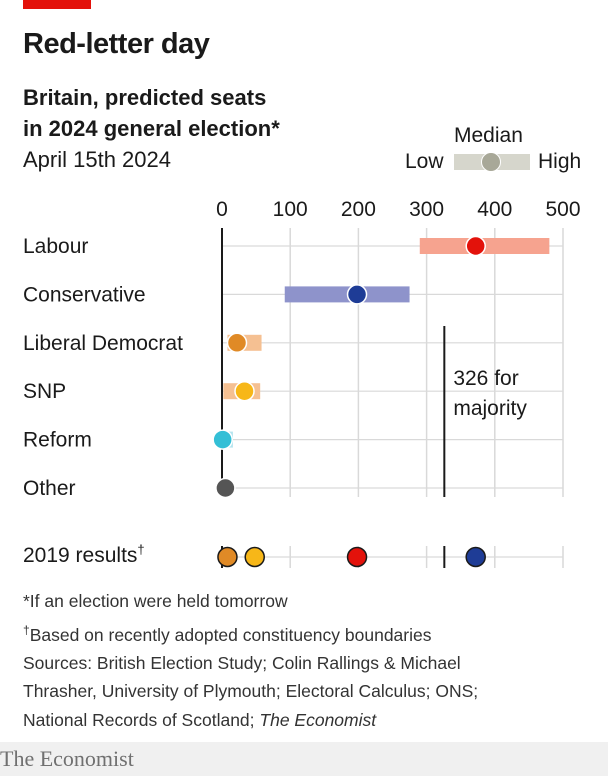  I want to click on brand-red-tag, so click(57, 4).